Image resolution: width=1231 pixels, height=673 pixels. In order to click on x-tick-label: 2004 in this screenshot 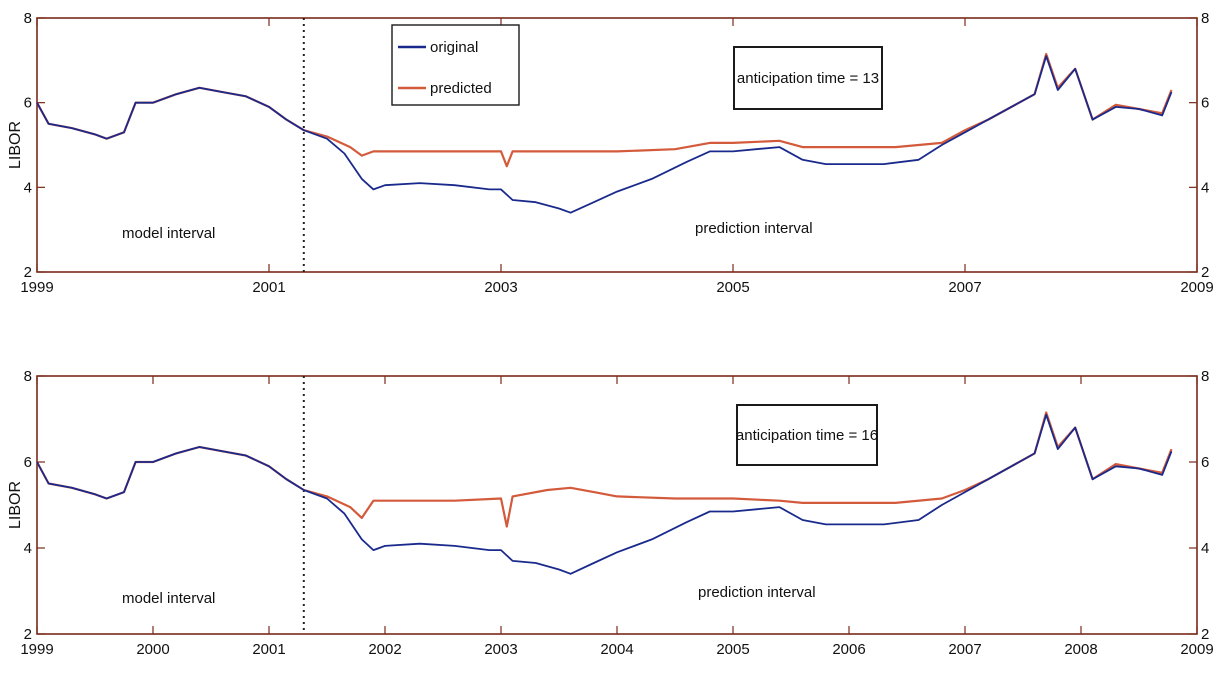, I will do `click(616, 649)`.